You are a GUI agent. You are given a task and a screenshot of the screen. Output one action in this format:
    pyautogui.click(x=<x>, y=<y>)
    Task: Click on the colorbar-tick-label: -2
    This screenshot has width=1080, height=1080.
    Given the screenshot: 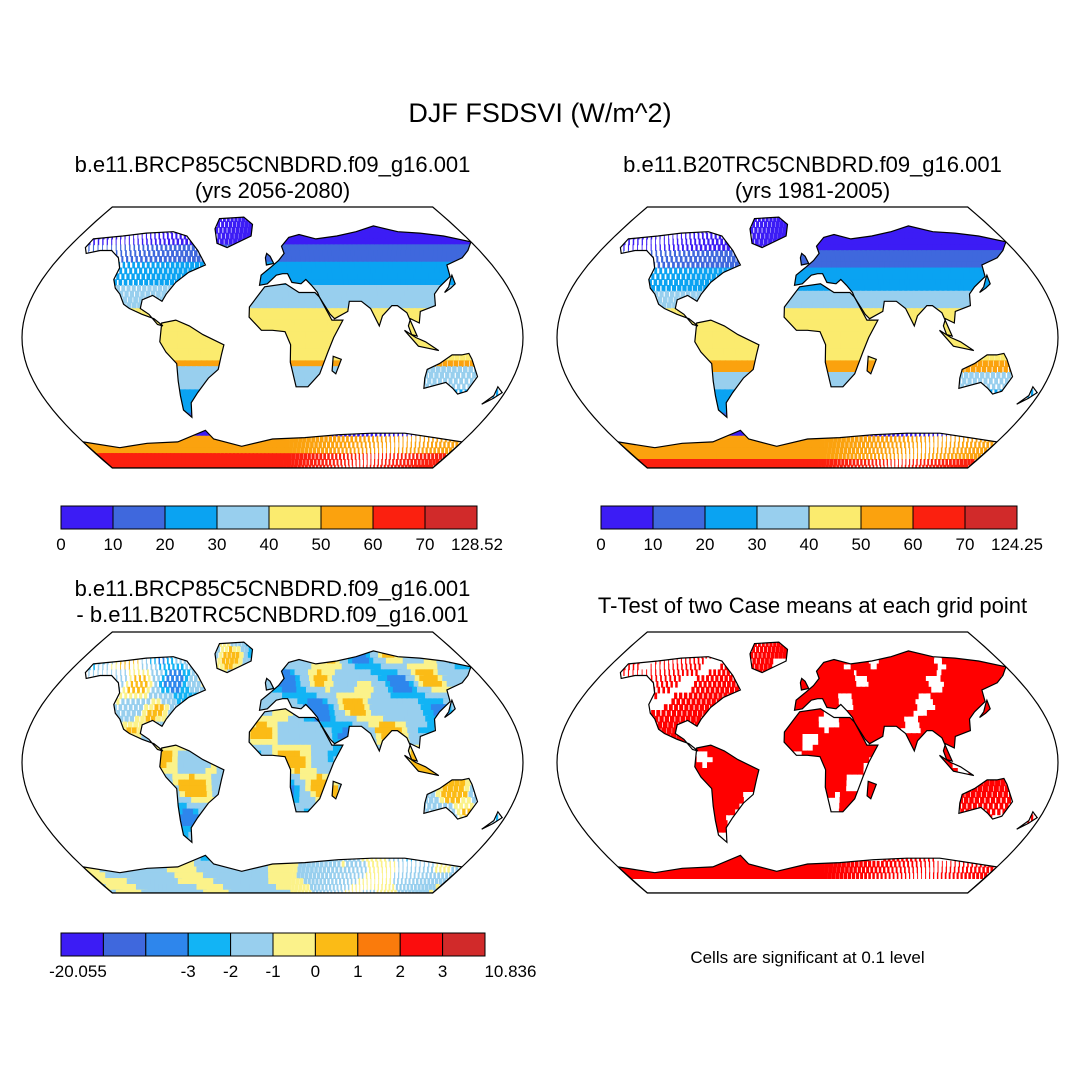 What is the action you would take?
    pyautogui.click(x=231, y=971)
    